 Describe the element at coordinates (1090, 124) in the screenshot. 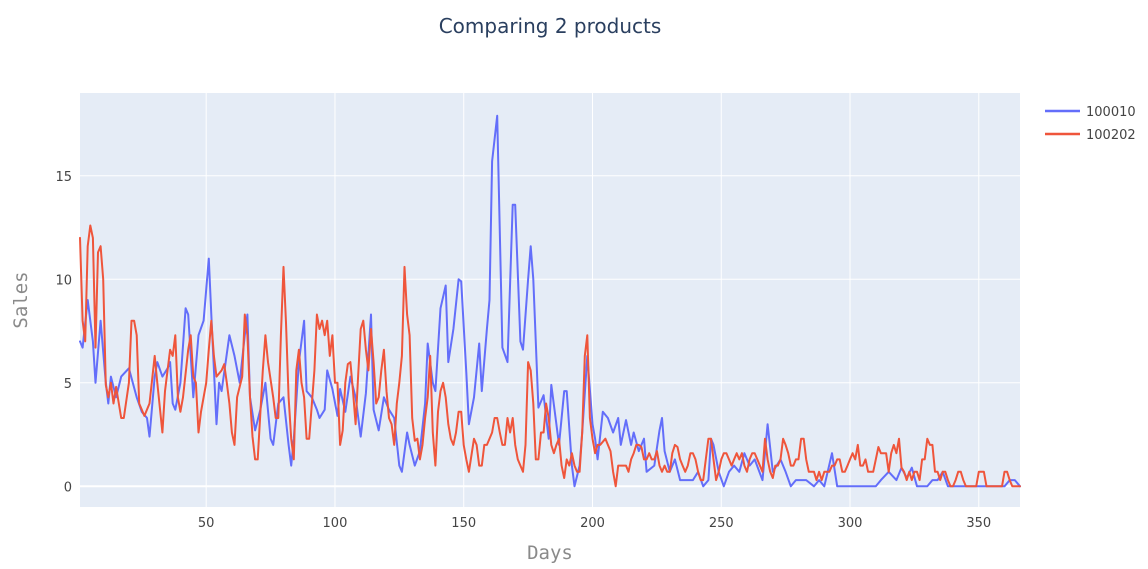

I see `legend: 100010 100202` at that location.